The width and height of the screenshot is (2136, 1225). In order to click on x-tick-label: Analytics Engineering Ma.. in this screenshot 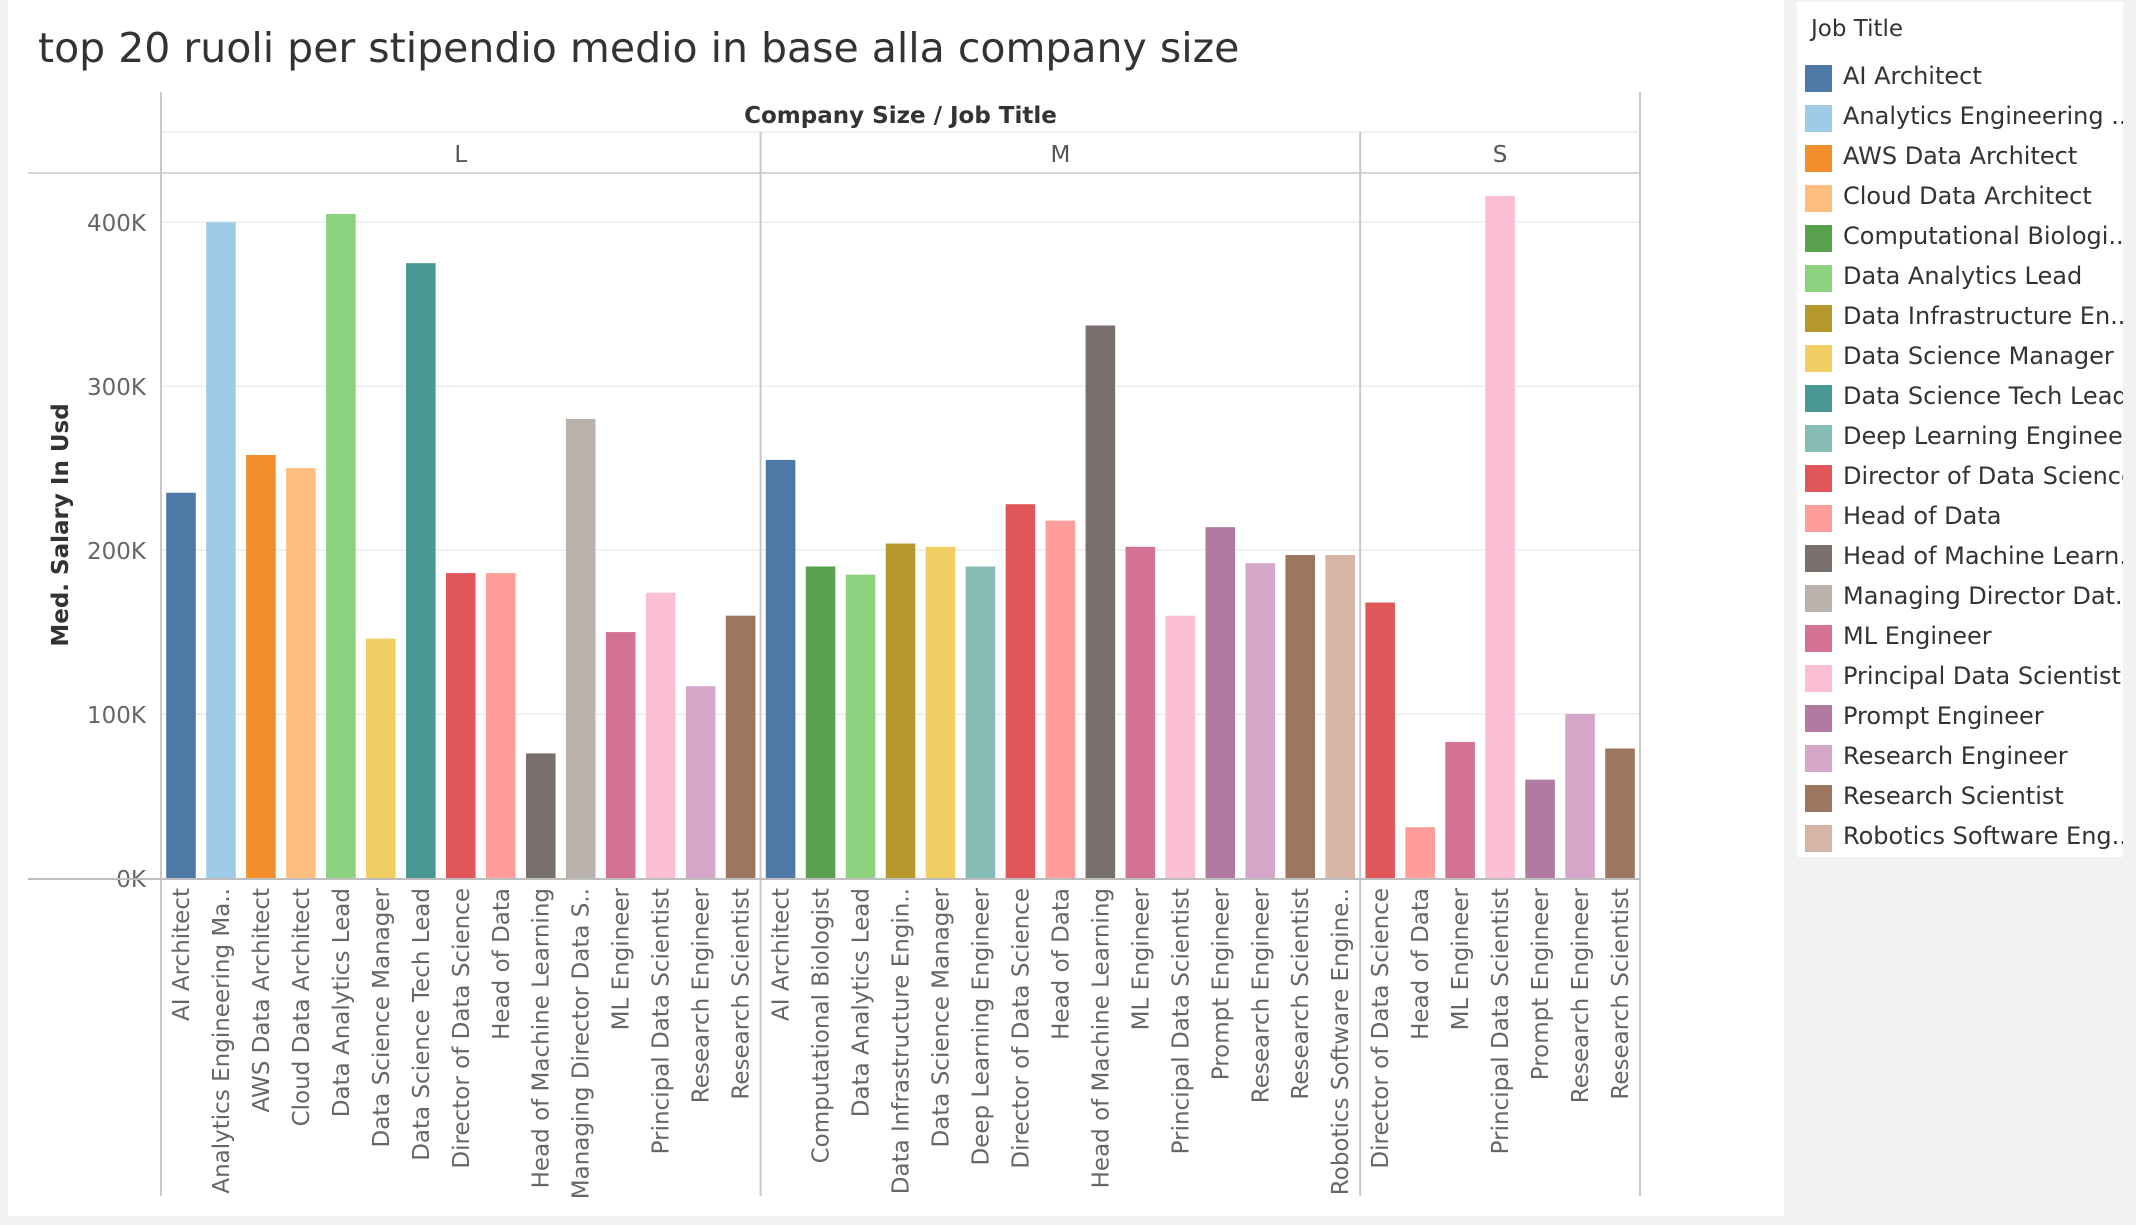, I will do `click(222, 1041)`.